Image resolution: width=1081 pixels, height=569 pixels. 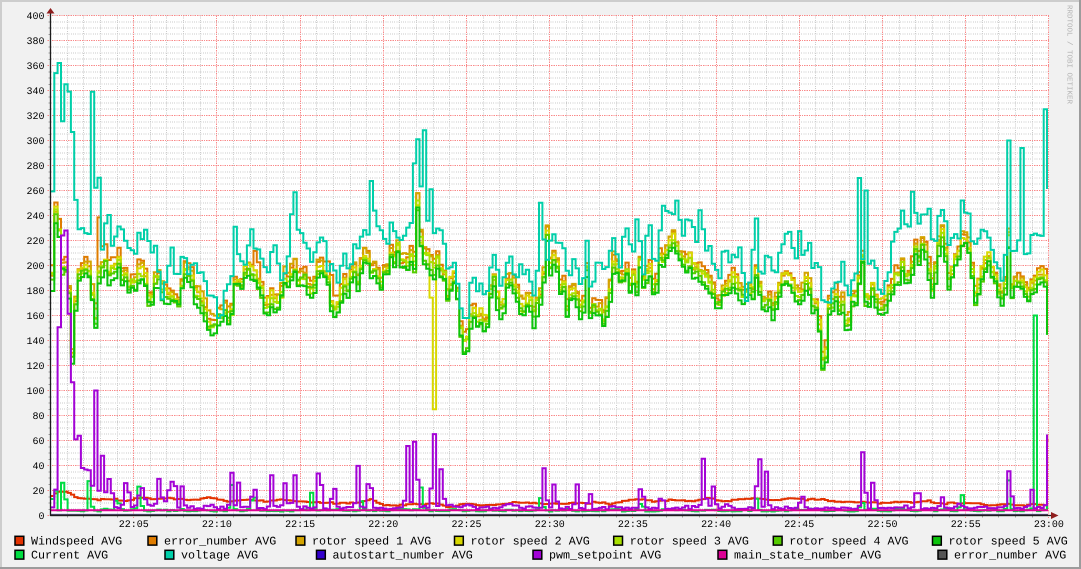 I want to click on svg-text: 60, so click(x=38, y=442).